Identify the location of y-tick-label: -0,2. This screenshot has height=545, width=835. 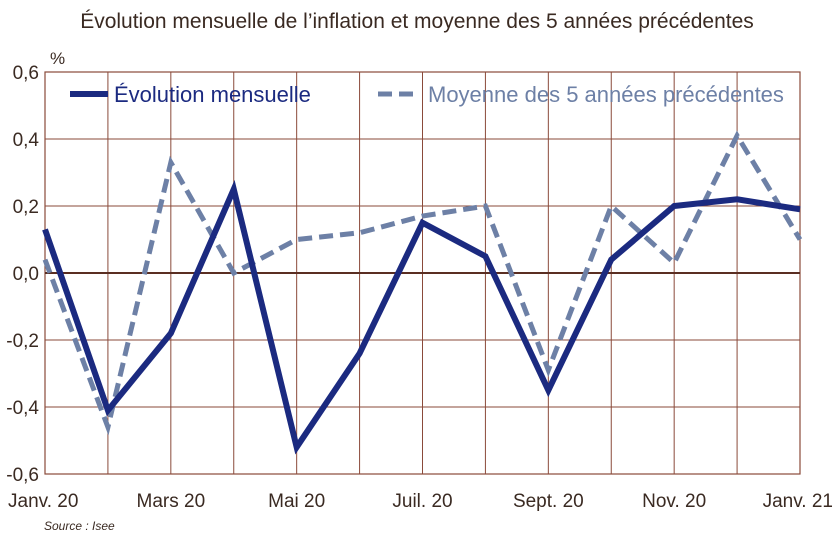
(22, 341).